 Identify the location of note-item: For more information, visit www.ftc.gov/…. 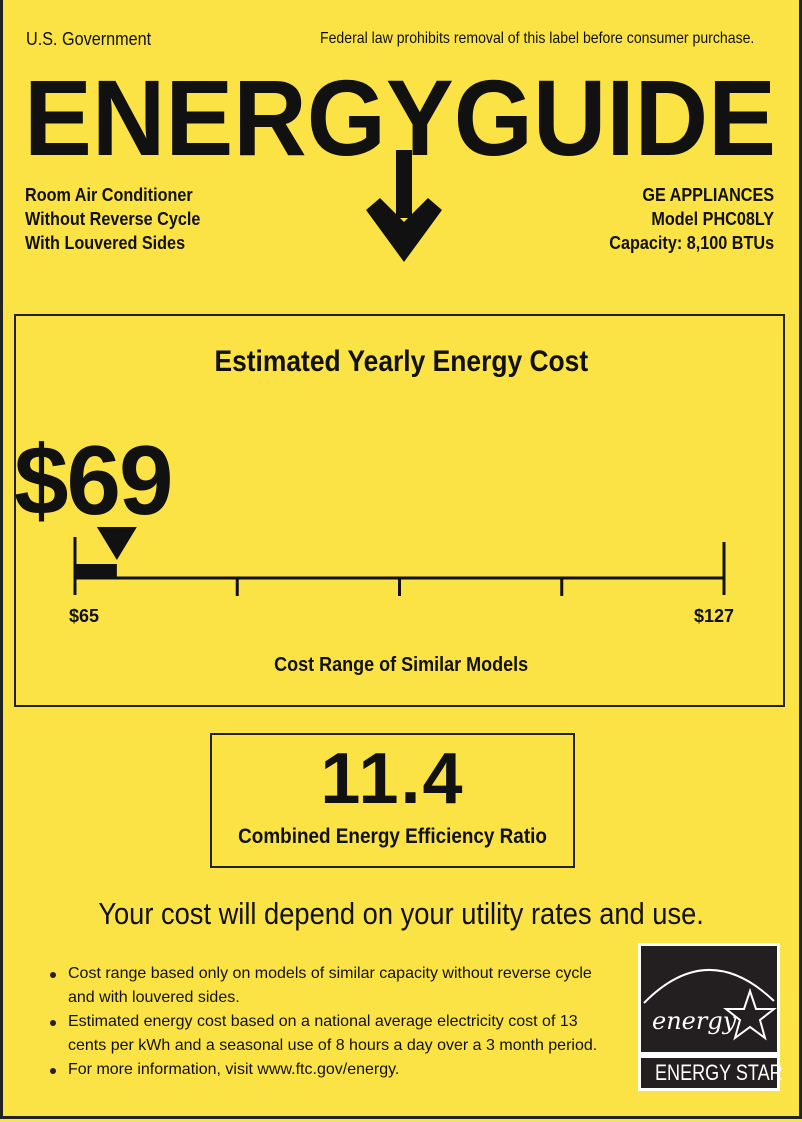
(322, 1070).